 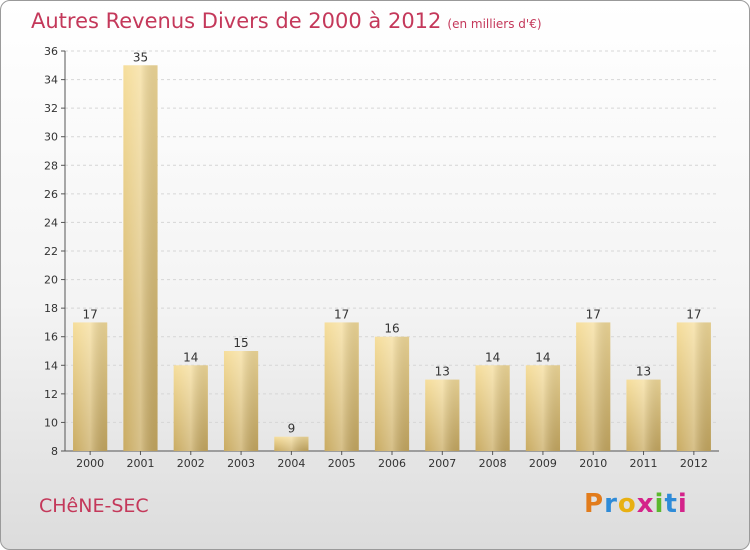 What do you see at coordinates (594, 504) in the screenshot?
I see `logo-letter: P` at bounding box center [594, 504].